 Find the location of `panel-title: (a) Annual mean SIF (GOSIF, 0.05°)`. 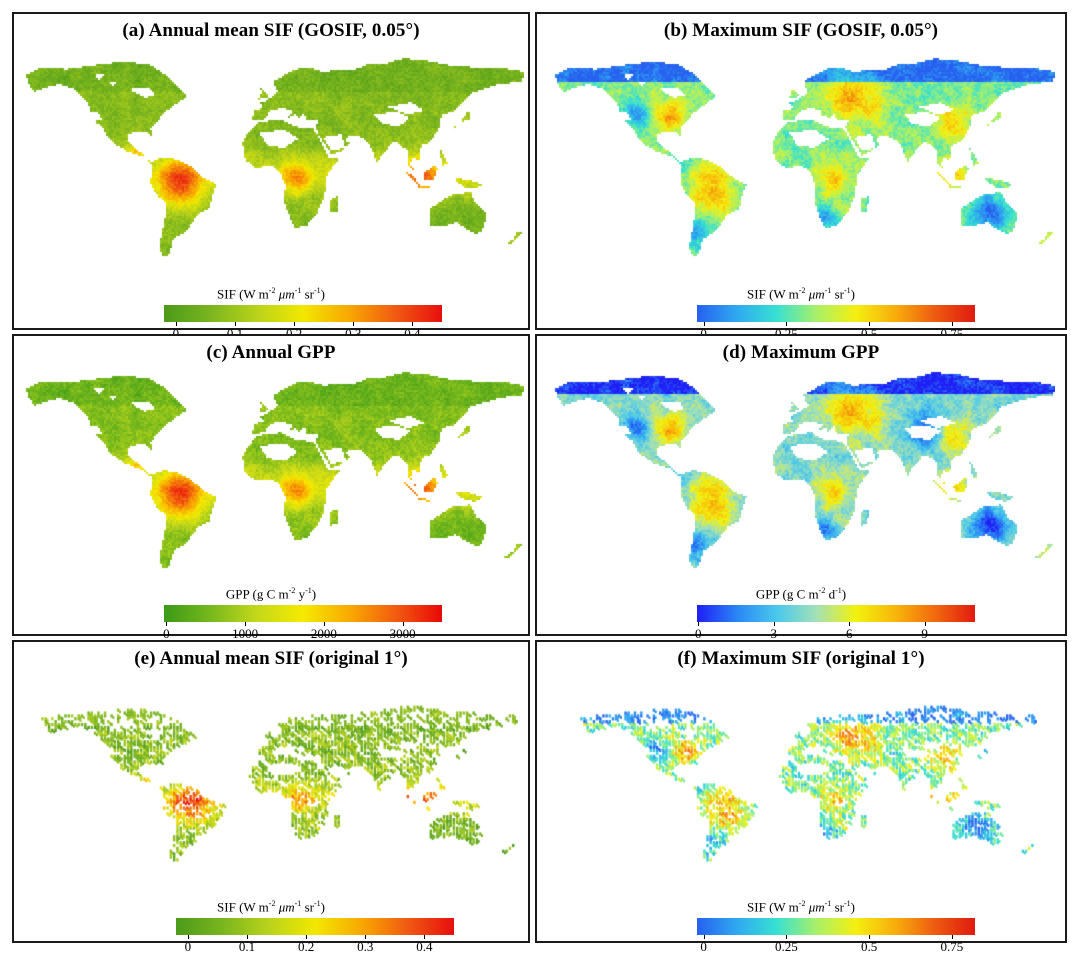

panel-title: (a) Annual mean SIF (GOSIF, 0.05°) is located at coordinates (271, 30).